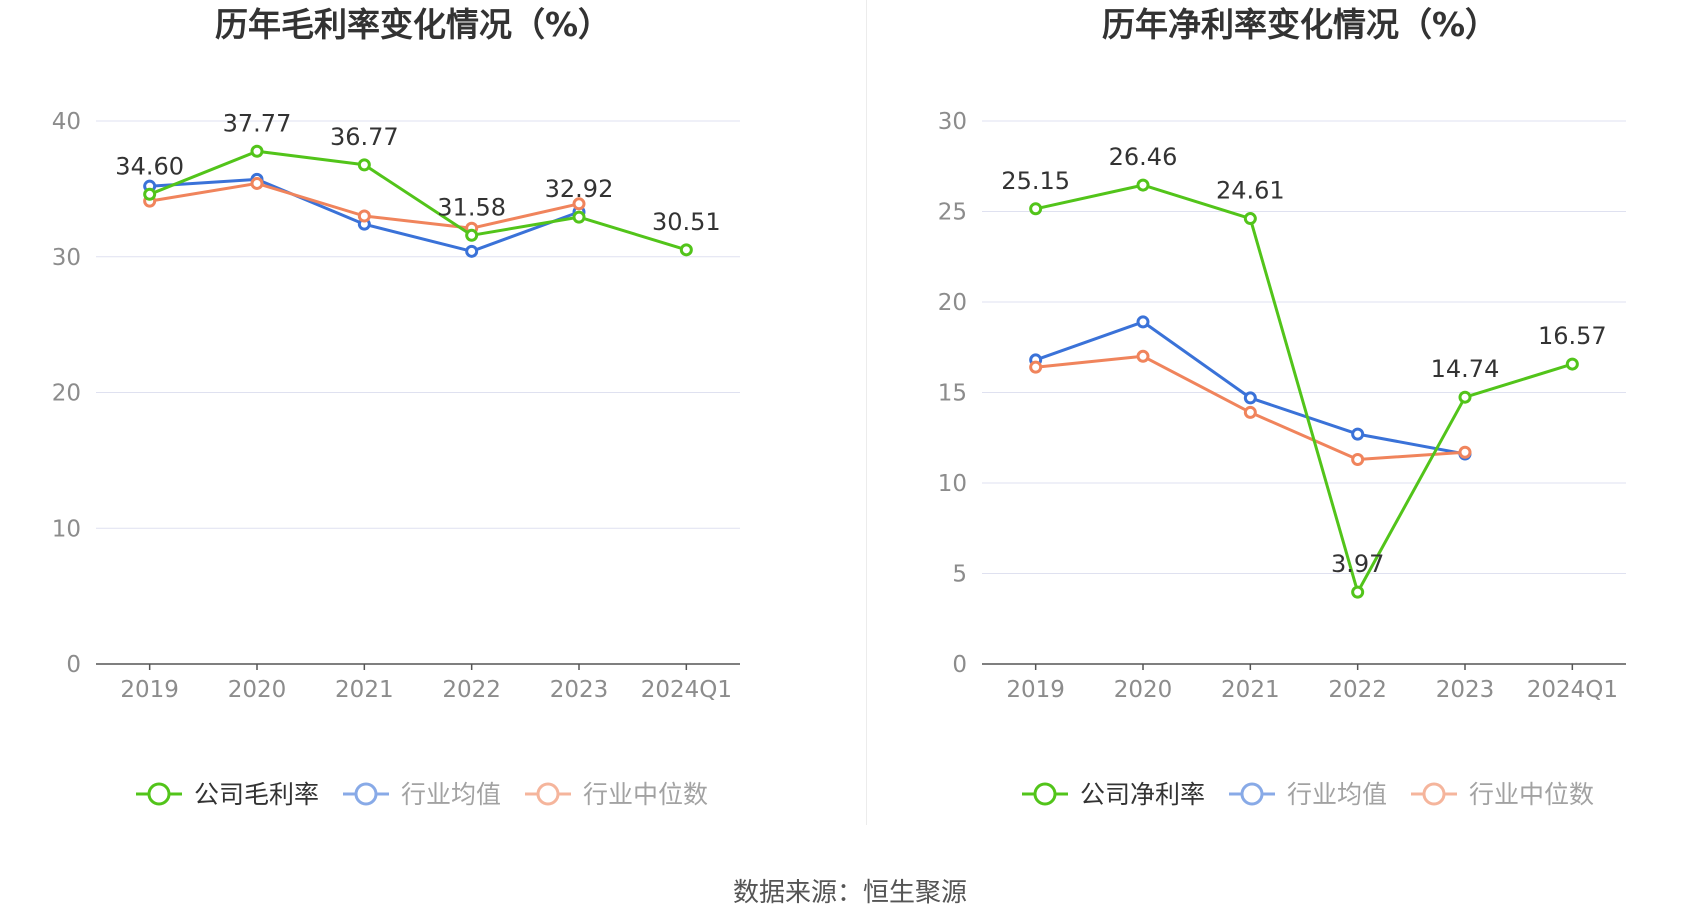 The height and width of the screenshot is (922, 1700). I want to click on chart2-legend-item-company: 公司净利率, so click(1113, 794).